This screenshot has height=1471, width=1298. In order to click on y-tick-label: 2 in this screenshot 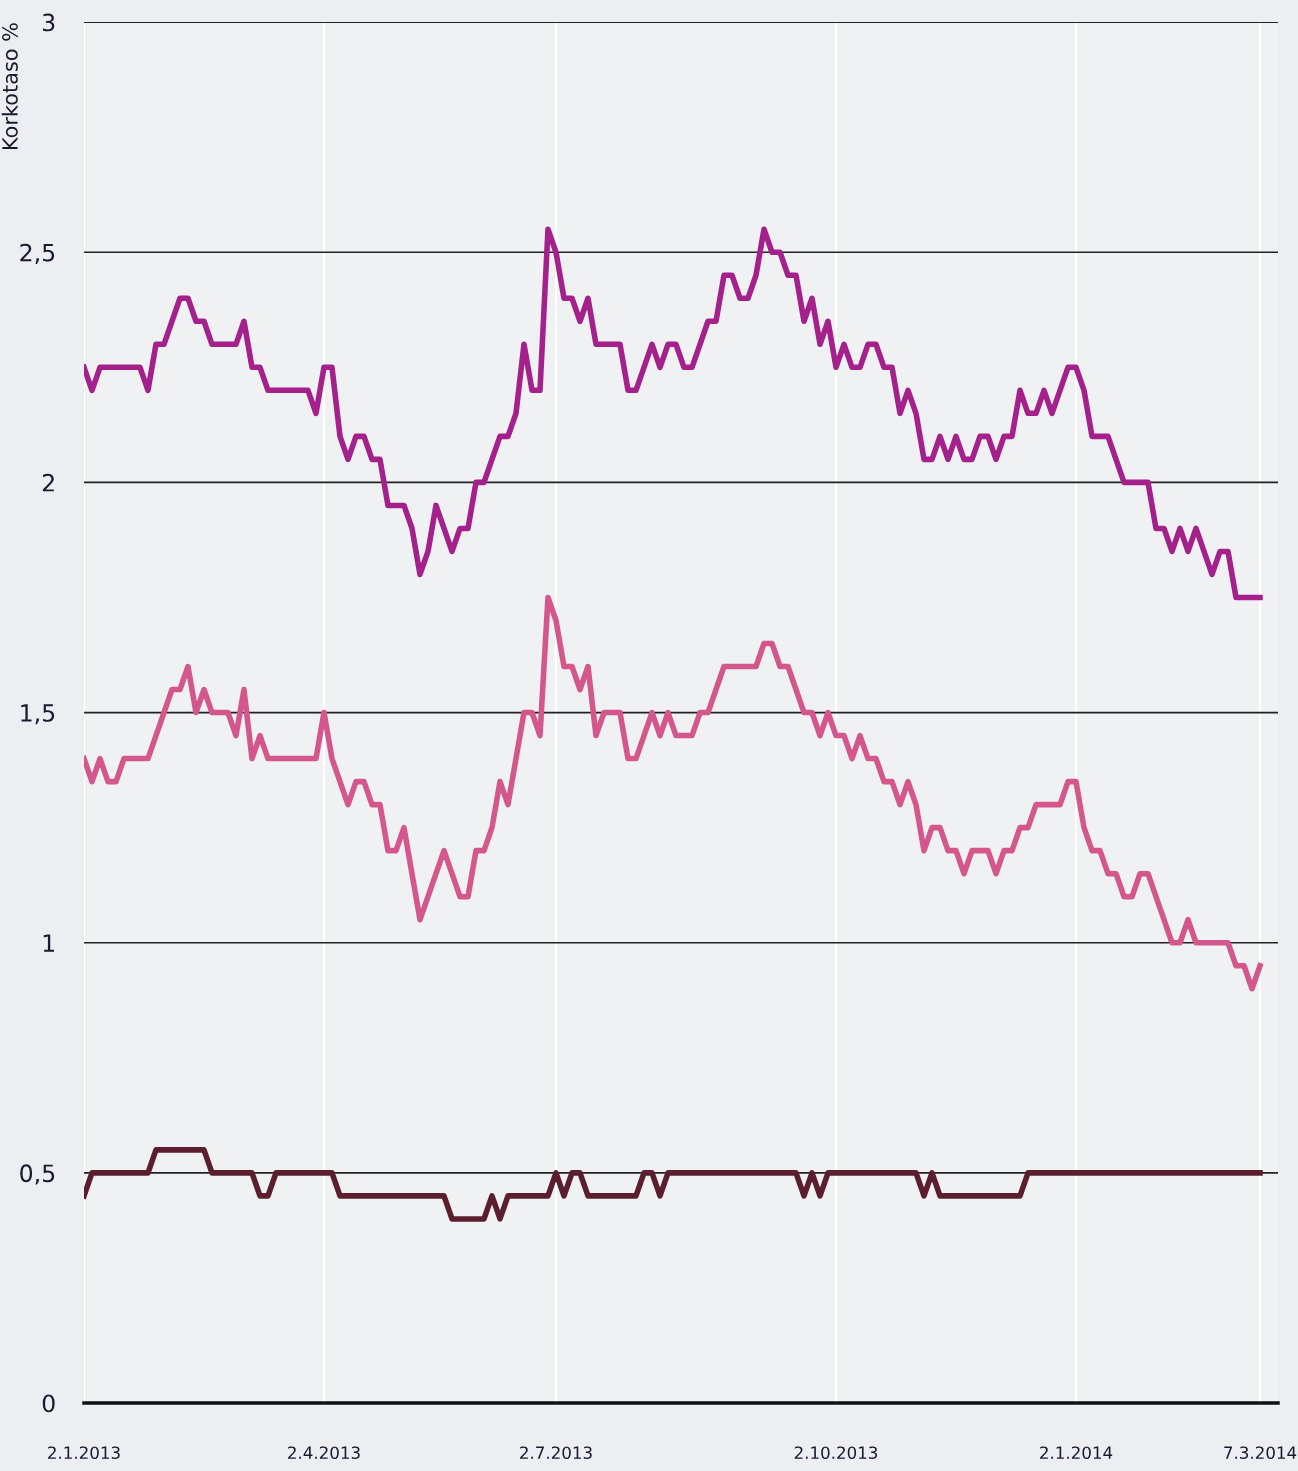, I will do `click(48, 482)`.